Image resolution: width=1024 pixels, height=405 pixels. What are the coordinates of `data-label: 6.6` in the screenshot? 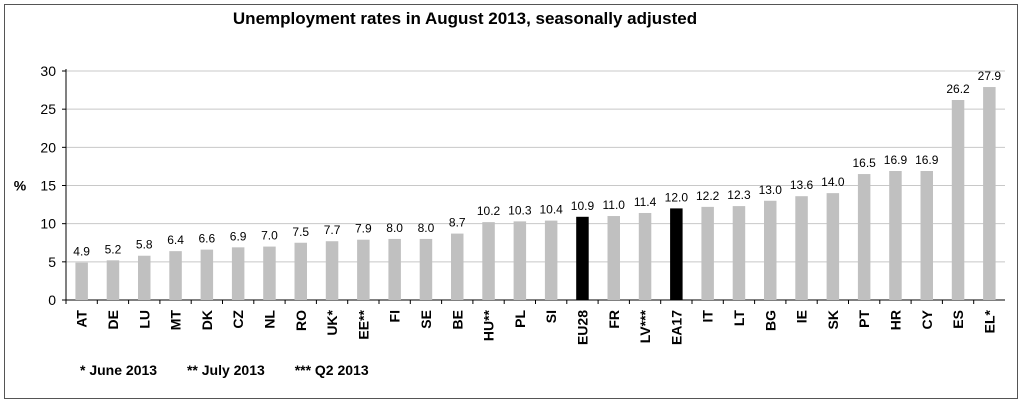 It's located at (207, 239).